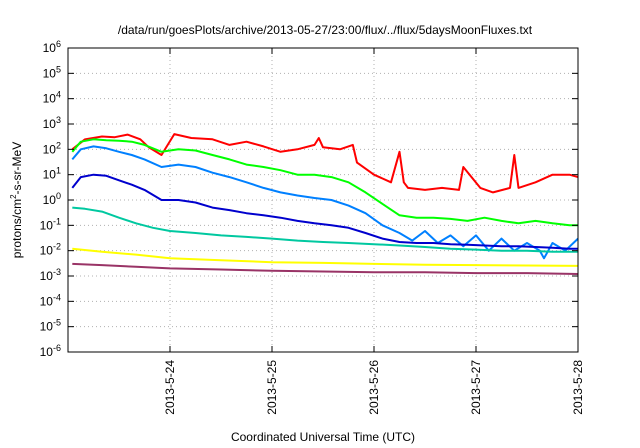  I want to click on y-tick-label: 10², so click(52, 148).